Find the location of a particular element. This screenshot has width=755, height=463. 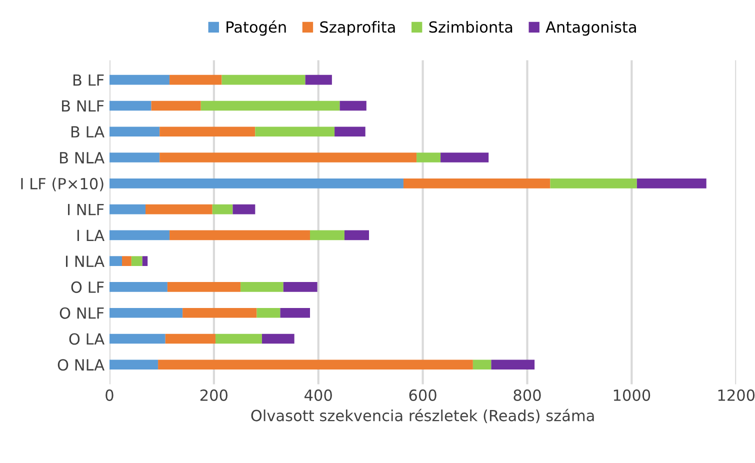

legend-label: Patogén is located at coordinates (256, 28).